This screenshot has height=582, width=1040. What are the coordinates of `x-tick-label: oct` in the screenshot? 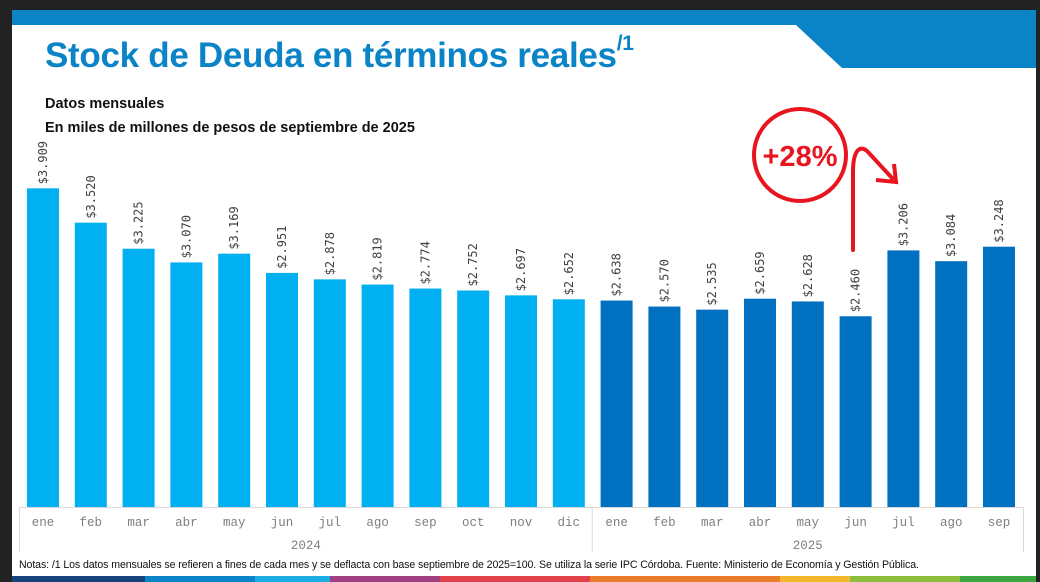 It's located at (473, 523).